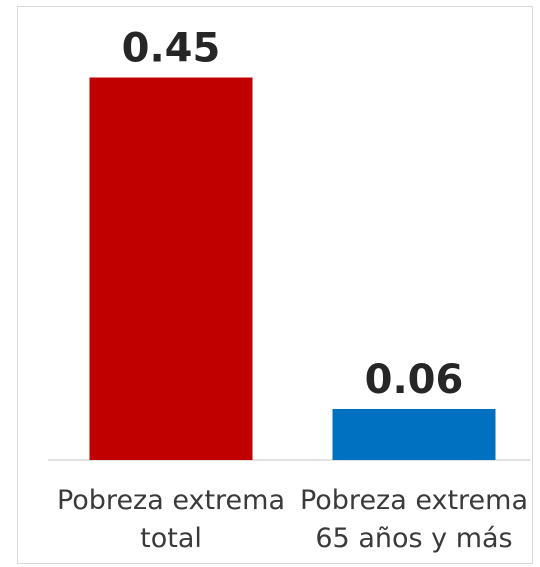 This screenshot has height=567, width=540. Describe the element at coordinates (414, 434) in the screenshot. I see `bar-65-plus` at that location.